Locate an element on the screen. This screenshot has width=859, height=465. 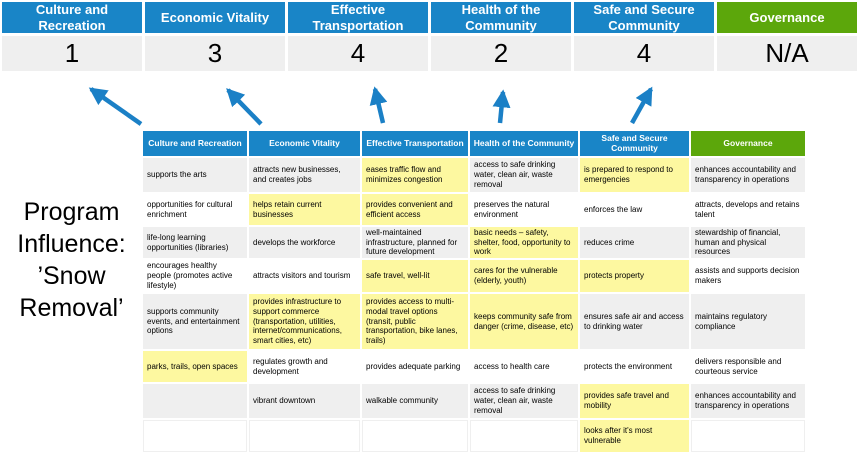
matrix-cell: walkable community is located at coordinates (415, 401).